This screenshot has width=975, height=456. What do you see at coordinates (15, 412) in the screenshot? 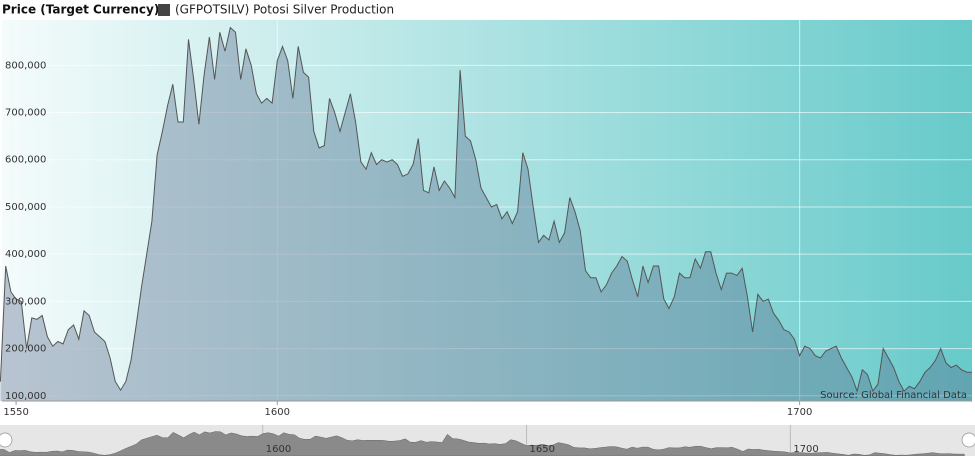
I see `x-tick-label: 1550` at bounding box center [15, 412].